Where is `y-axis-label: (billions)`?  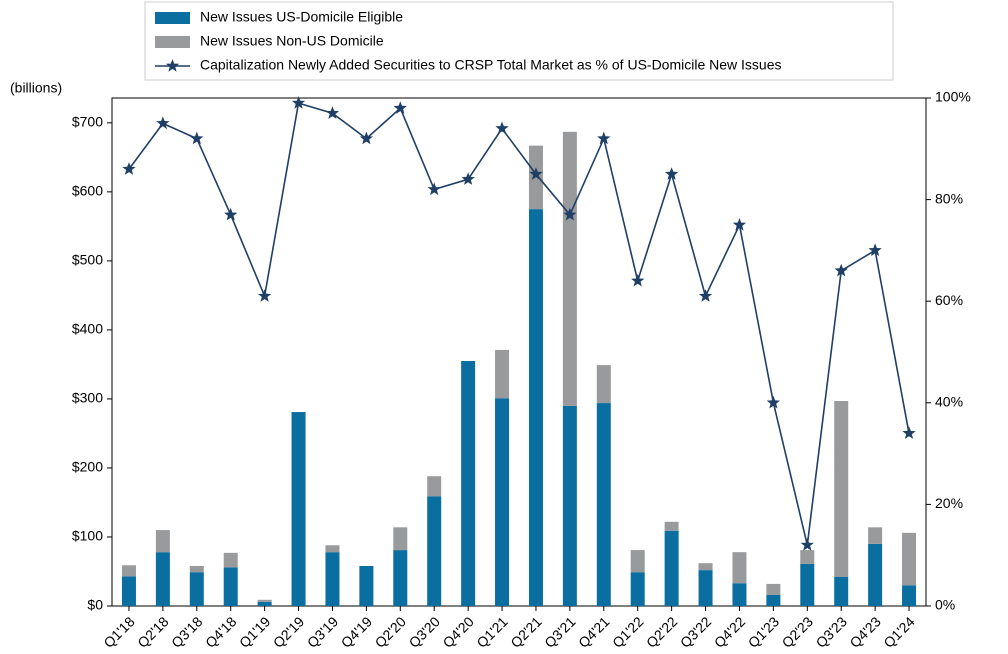 y-axis-label: (billions) is located at coordinates (36, 88).